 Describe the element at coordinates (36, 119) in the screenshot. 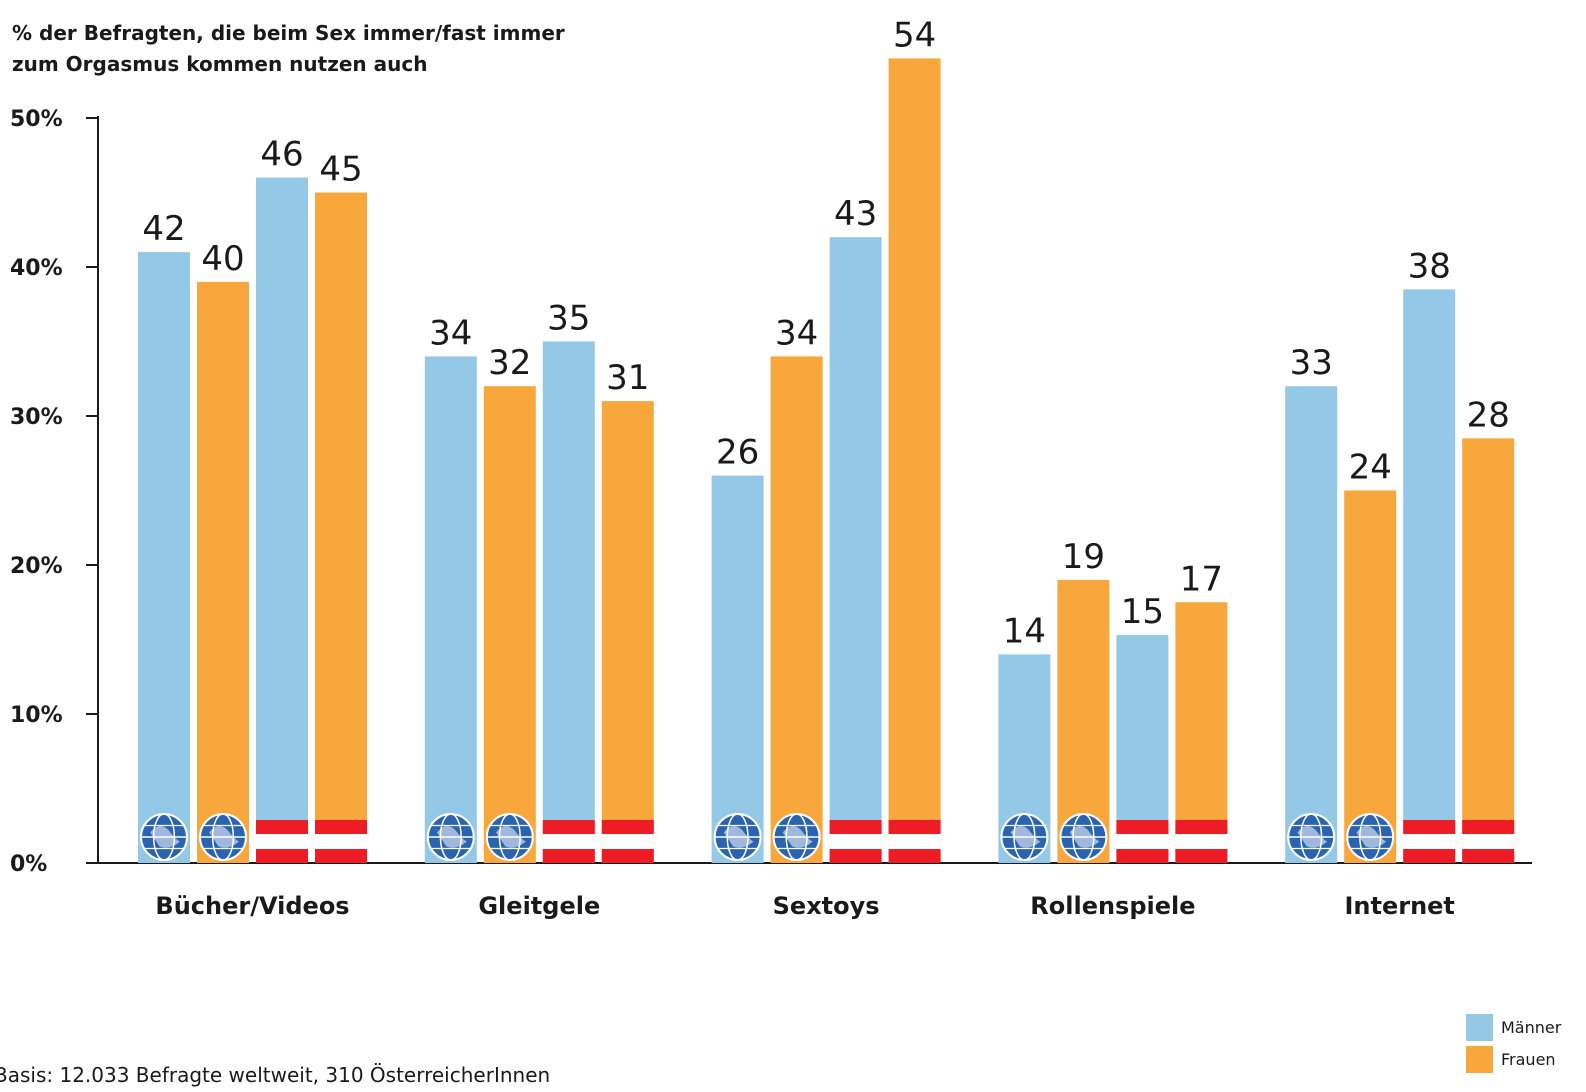

I see `y-tick-label: 50%` at that location.